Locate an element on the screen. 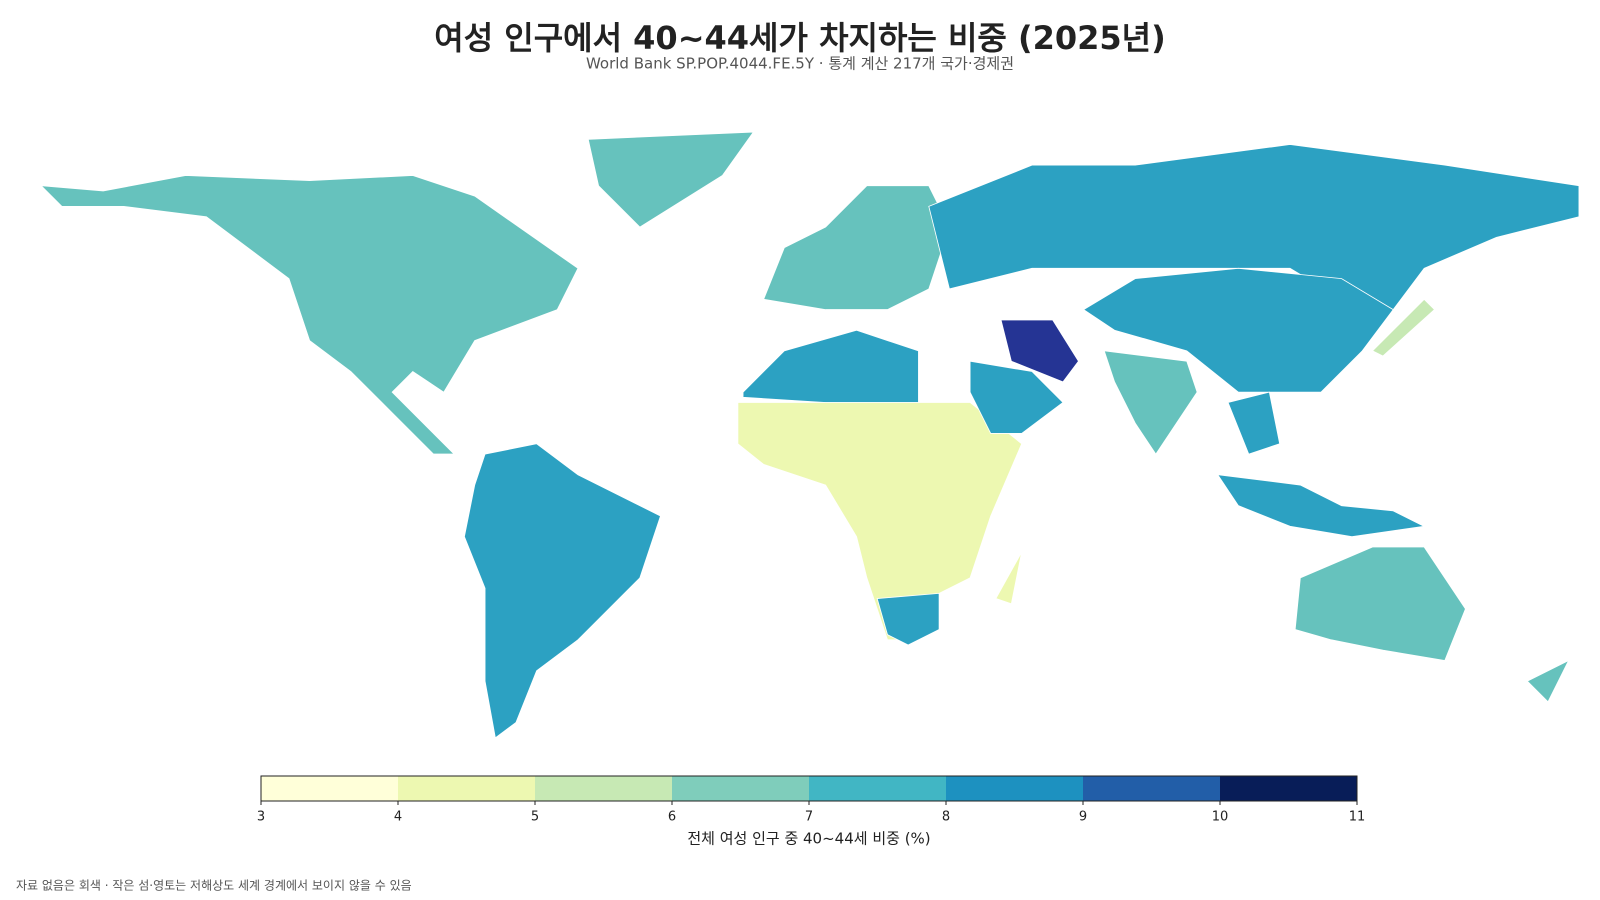  russia is located at coordinates (1254, 227).